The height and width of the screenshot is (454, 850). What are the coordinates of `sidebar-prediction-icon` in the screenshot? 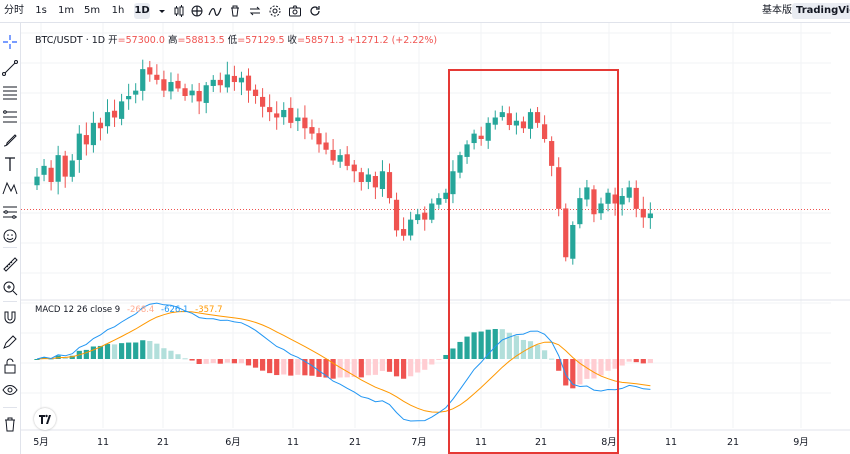 It's located at (10, 212).